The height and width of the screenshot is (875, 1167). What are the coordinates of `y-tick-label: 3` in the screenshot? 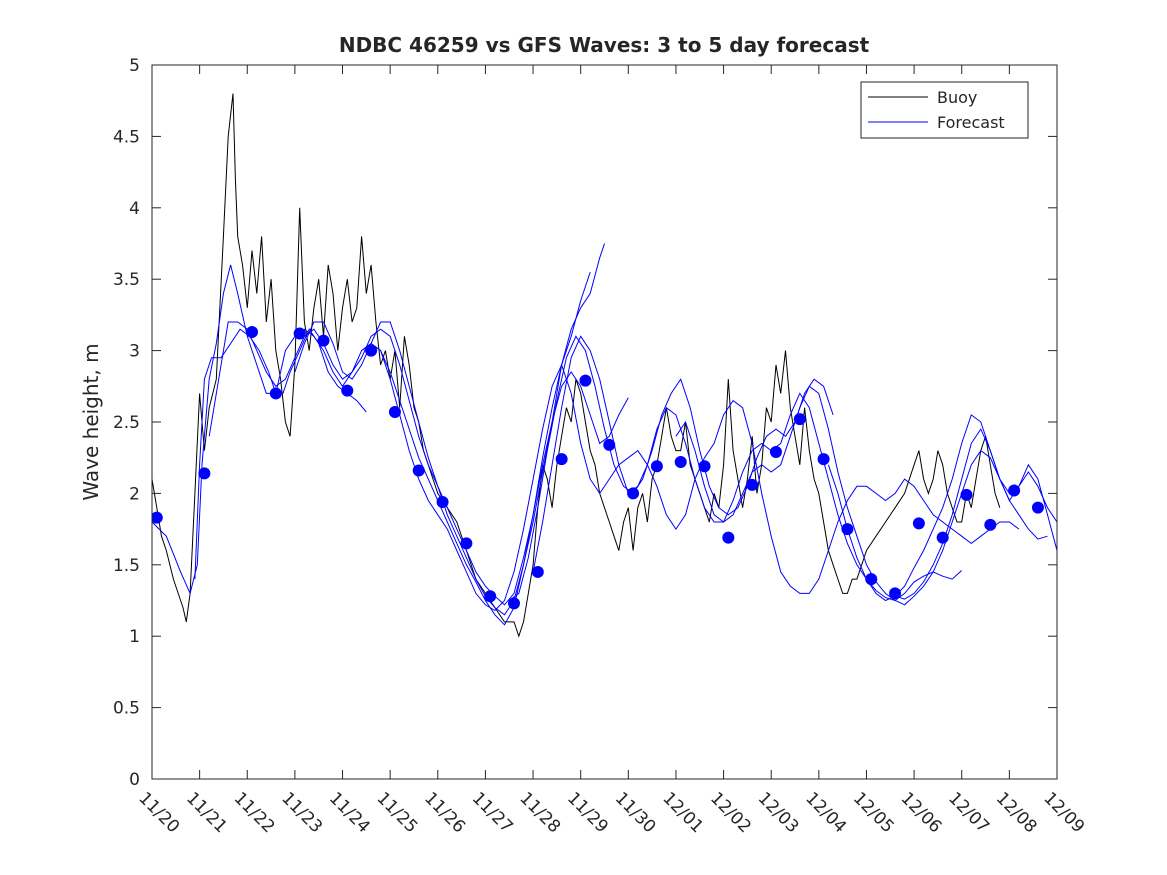 It's located at (134, 352).